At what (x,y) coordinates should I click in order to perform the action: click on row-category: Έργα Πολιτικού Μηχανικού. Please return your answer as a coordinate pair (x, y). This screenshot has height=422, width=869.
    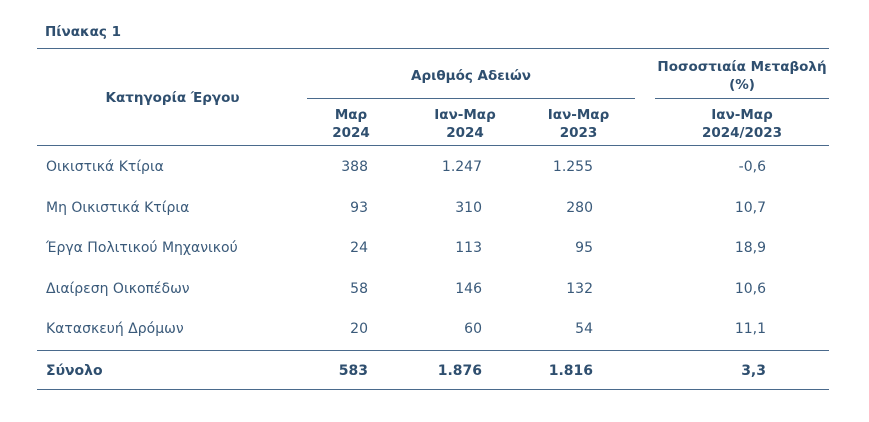
    Looking at the image, I should click on (142, 248).